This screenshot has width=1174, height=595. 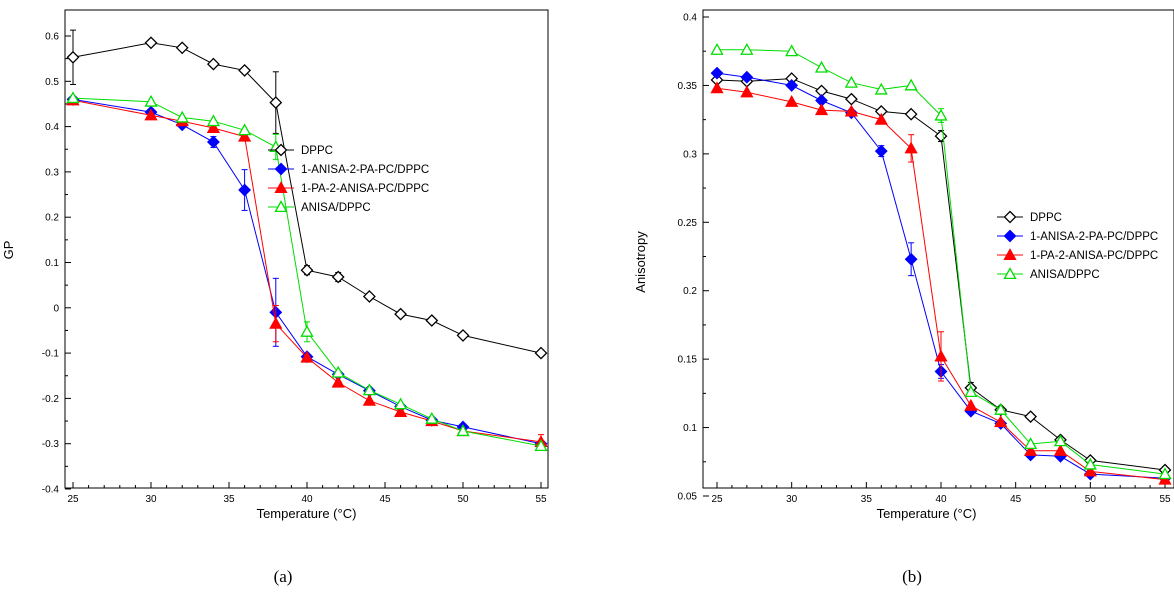 I want to click on y-tick-label: 0.15, so click(x=688, y=360).